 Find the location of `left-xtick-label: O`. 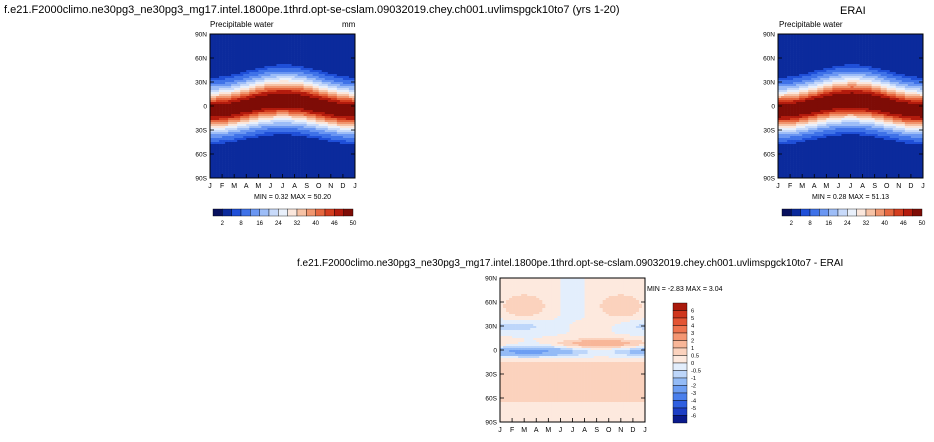

left-xtick-label: O is located at coordinates (319, 186).